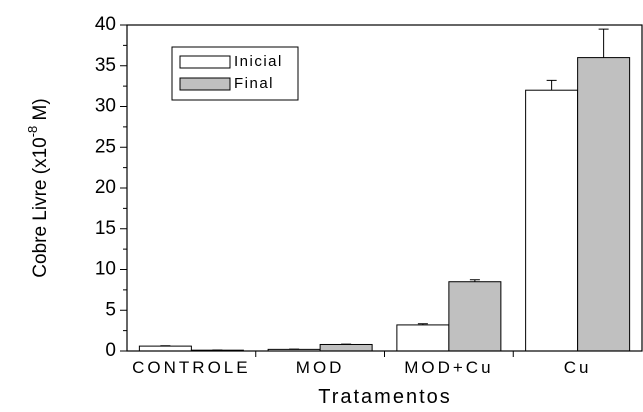 This screenshot has width=643, height=412. What do you see at coordinates (448, 367) in the screenshot?
I see `x-tick-label: MOD+Cu` at bounding box center [448, 367].